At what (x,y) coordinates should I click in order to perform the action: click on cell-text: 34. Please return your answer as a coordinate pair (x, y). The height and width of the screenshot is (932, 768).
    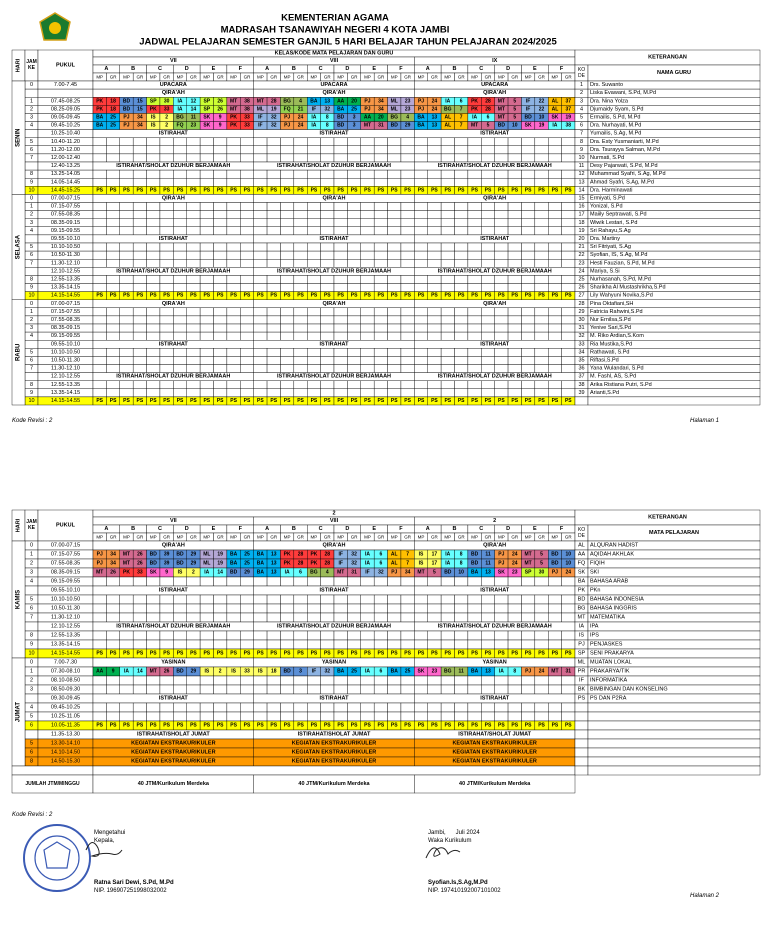
    Looking at the image, I should click on (140, 117).